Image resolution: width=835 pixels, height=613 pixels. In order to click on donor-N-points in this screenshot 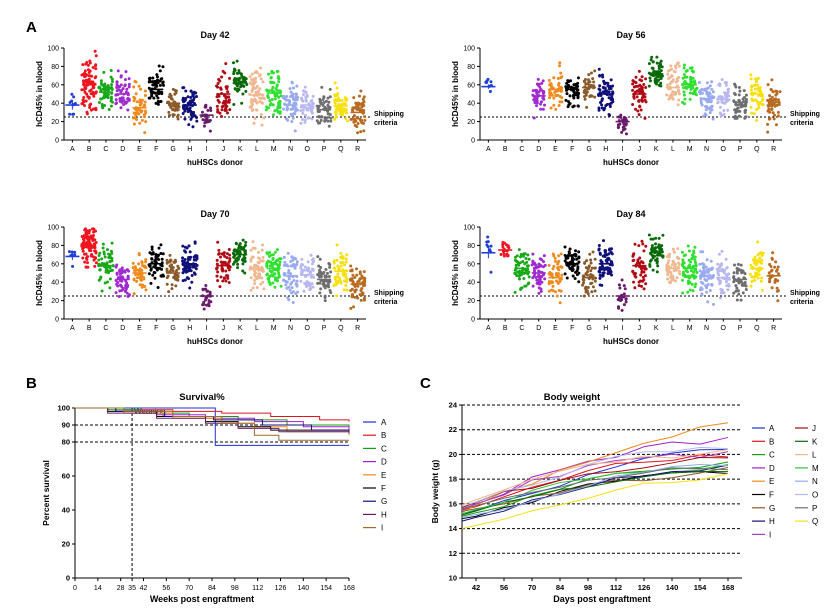, I will do `click(290, 106)`.